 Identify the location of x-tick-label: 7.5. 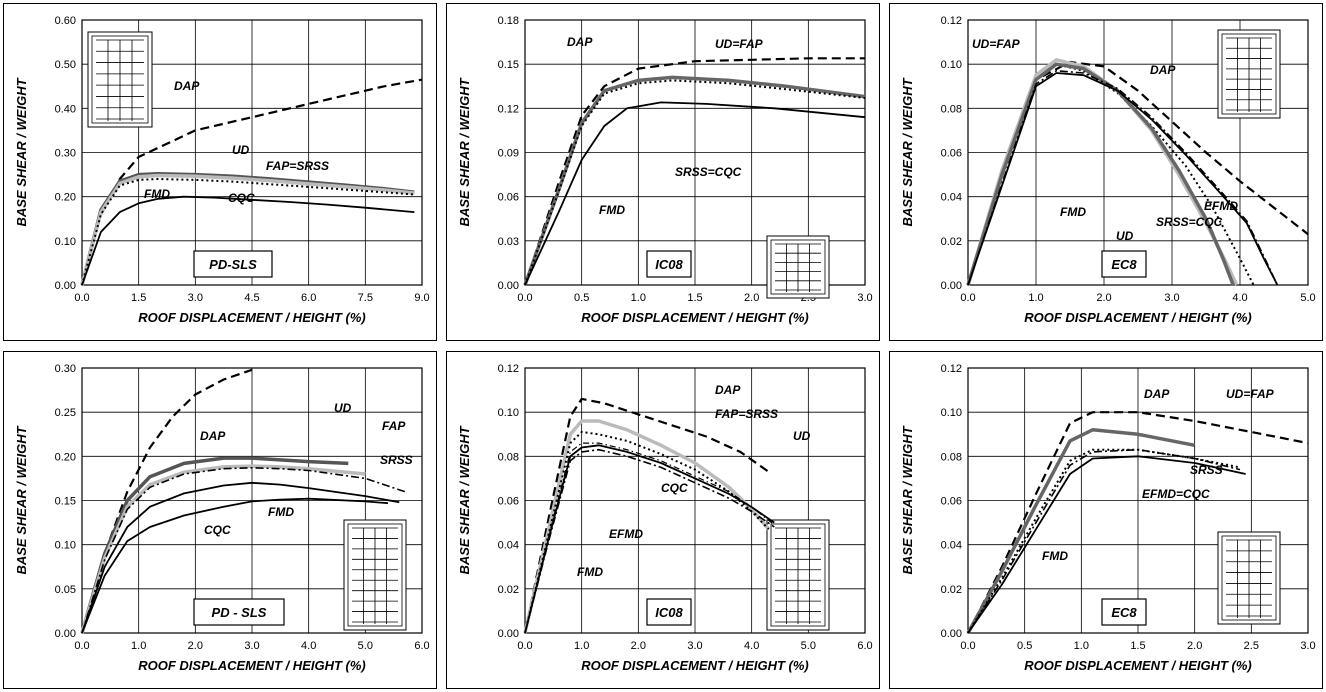
(365, 298).